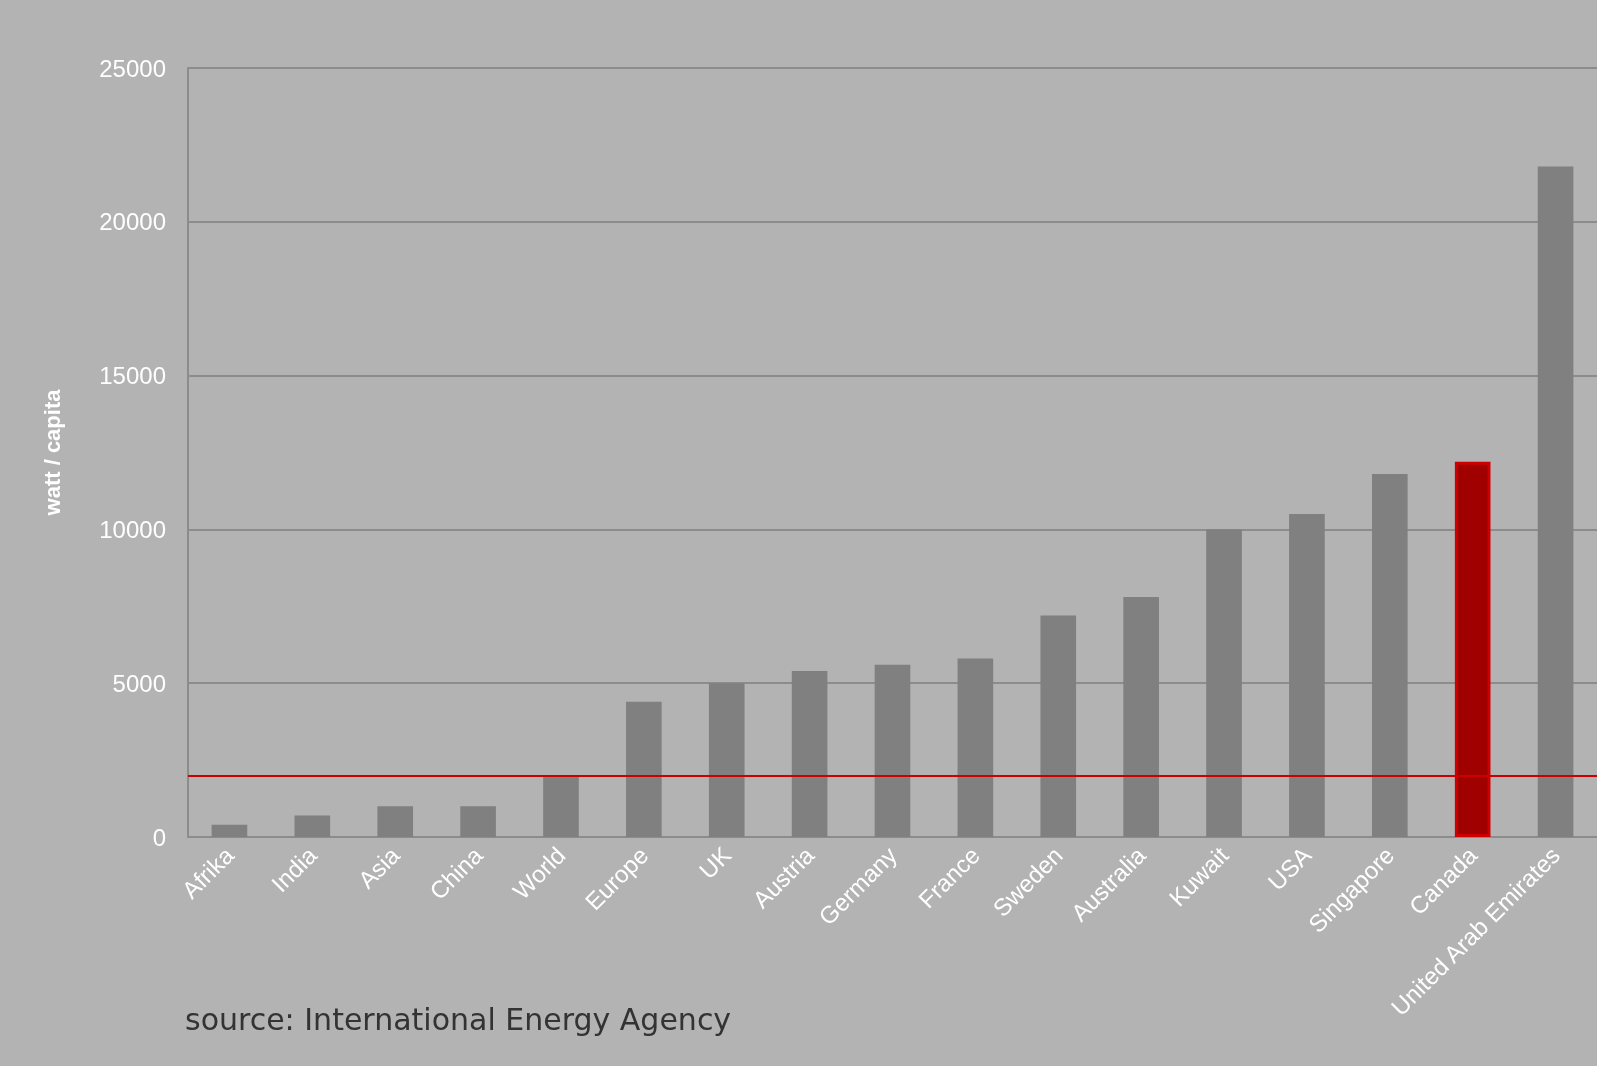  What do you see at coordinates (139, 683) in the screenshot?
I see `y-tick-label: 5000` at bounding box center [139, 683].